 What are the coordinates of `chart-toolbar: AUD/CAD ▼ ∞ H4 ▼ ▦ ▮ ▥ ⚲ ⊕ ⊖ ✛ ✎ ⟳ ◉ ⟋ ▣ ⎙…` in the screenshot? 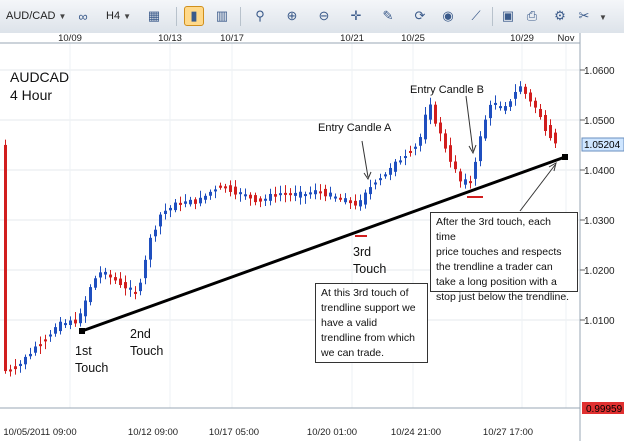 It's located at (312, 17).